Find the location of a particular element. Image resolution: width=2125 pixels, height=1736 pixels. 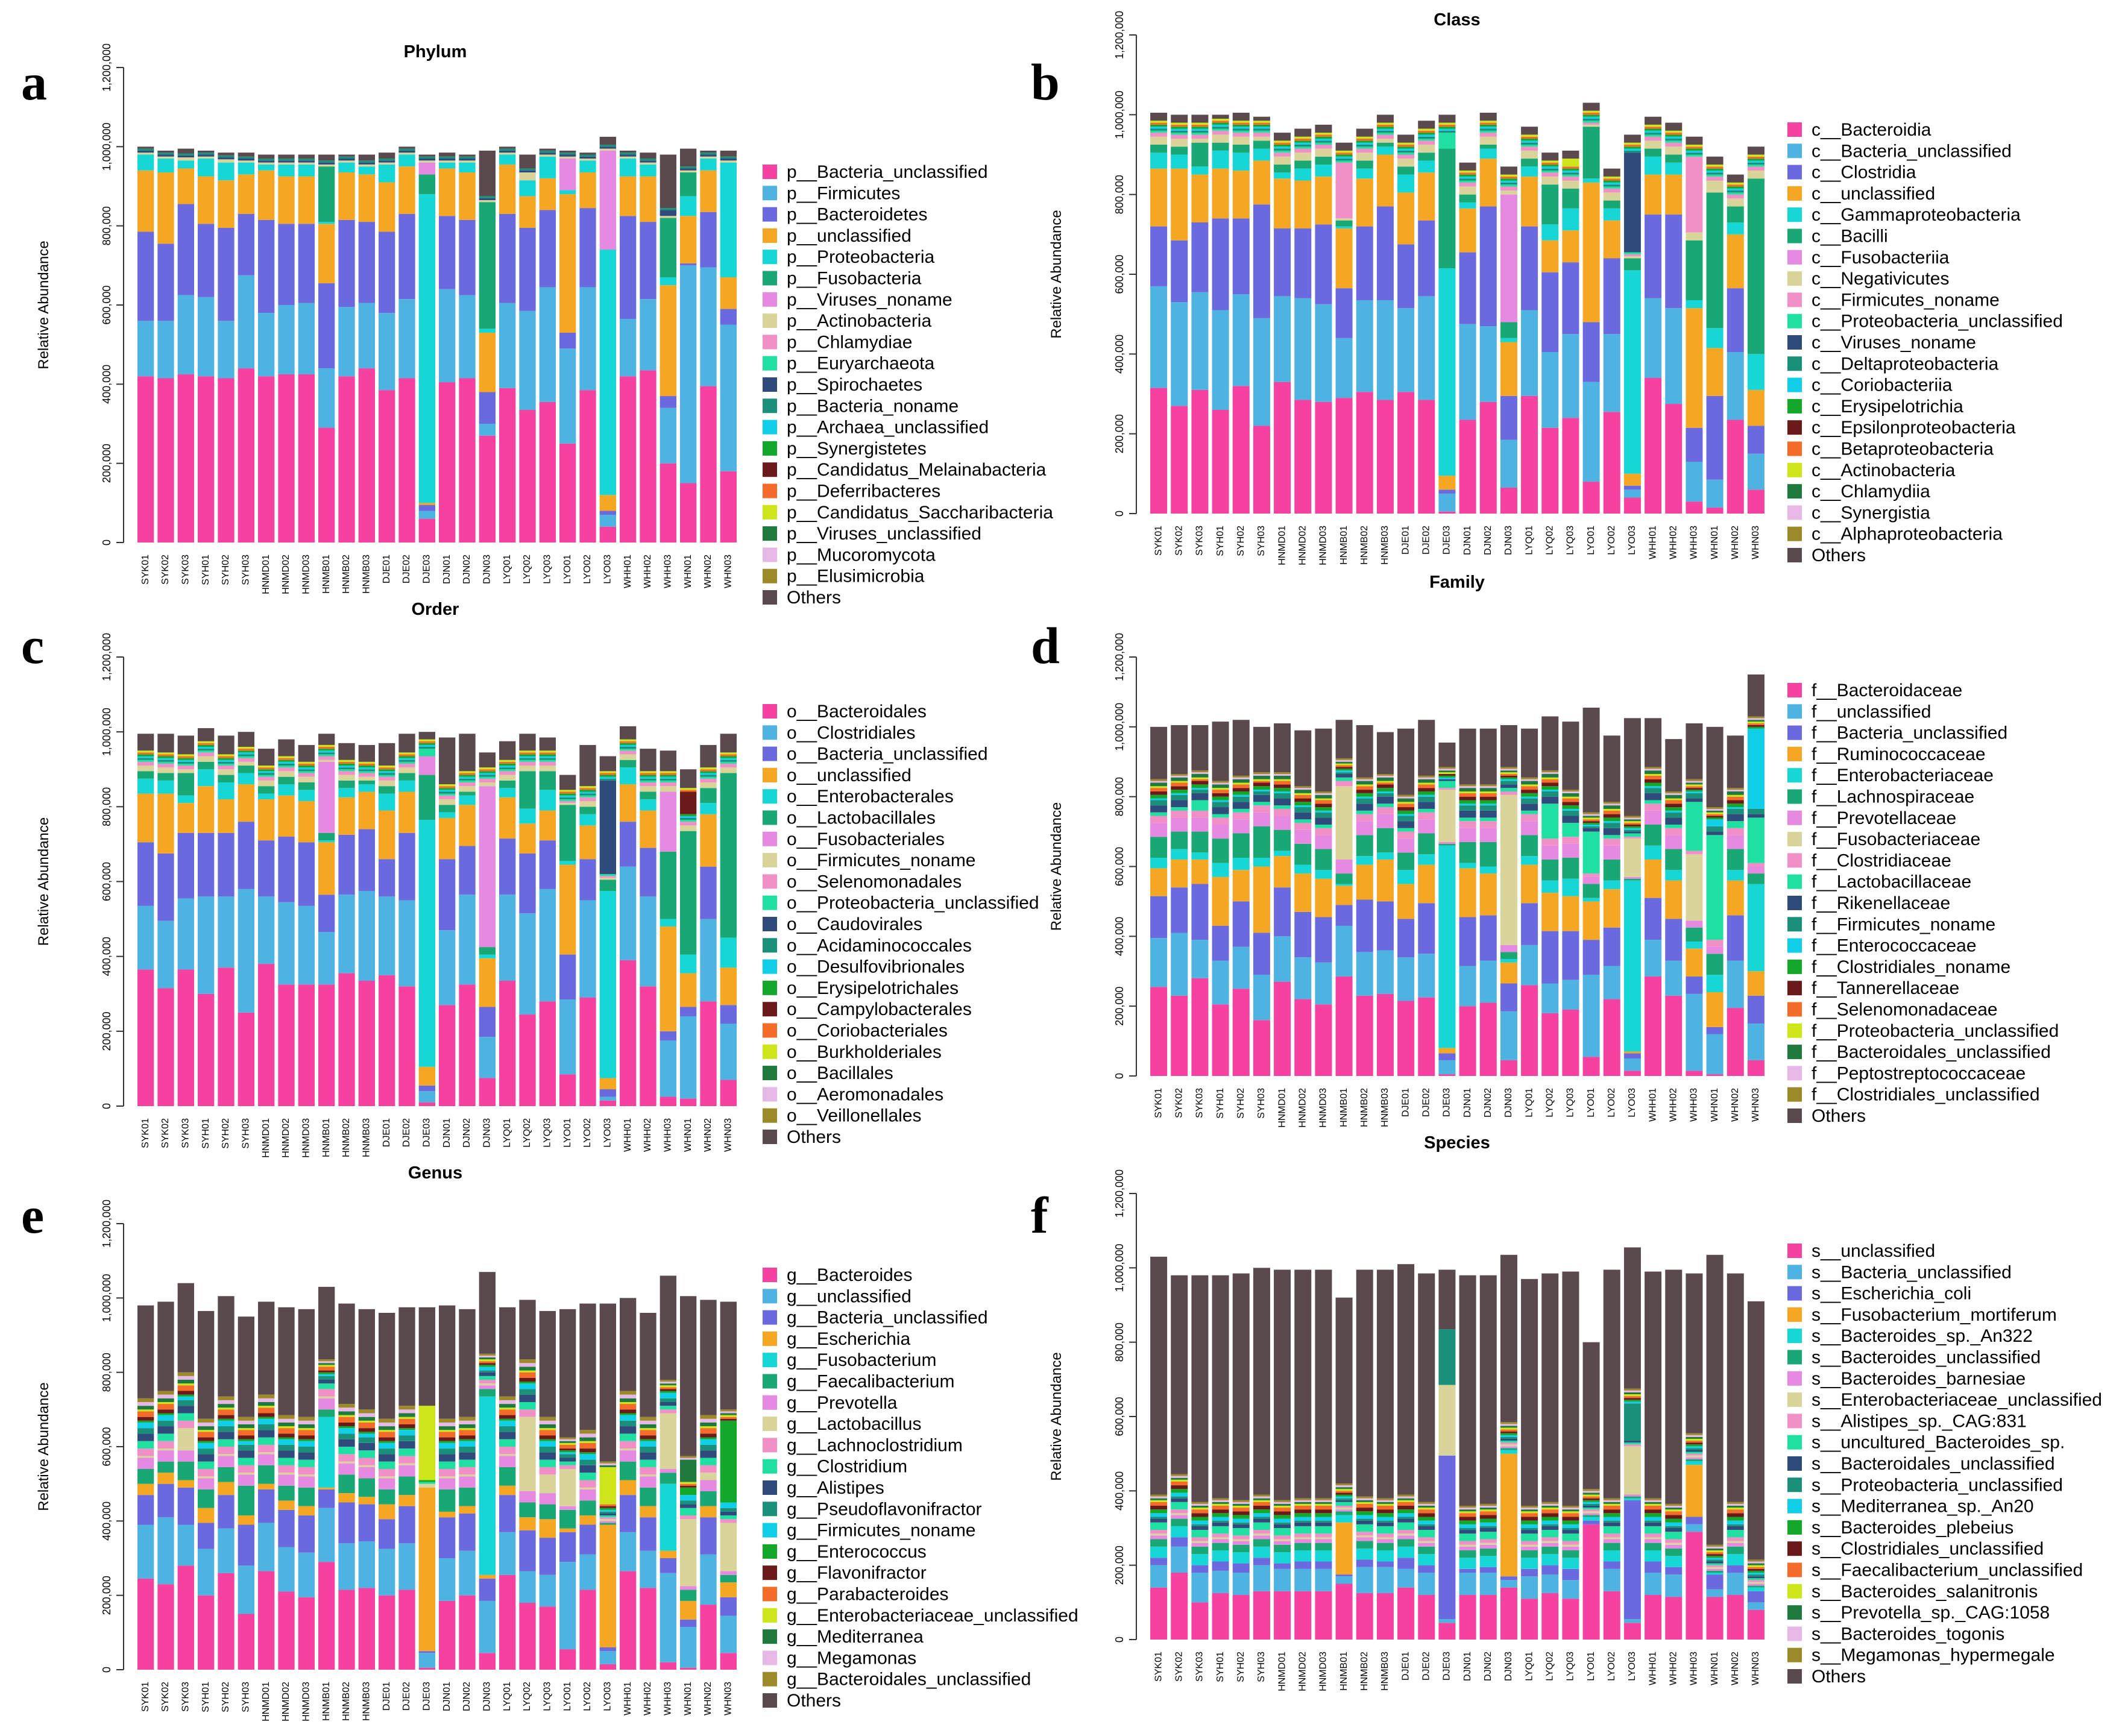

x-tick-label: HNMD03 is located at coordinates (306, 574).